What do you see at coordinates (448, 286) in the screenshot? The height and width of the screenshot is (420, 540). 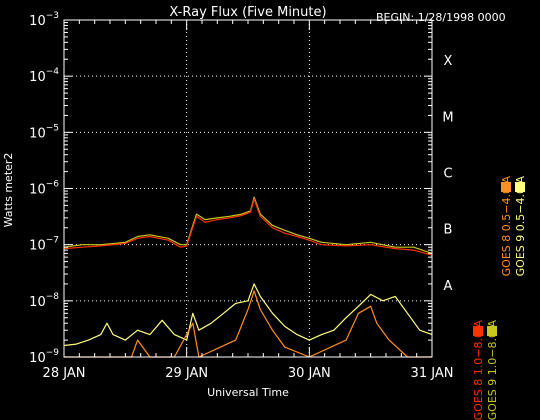 I see `flare-class-label: A` at bounding box center [448, 286].